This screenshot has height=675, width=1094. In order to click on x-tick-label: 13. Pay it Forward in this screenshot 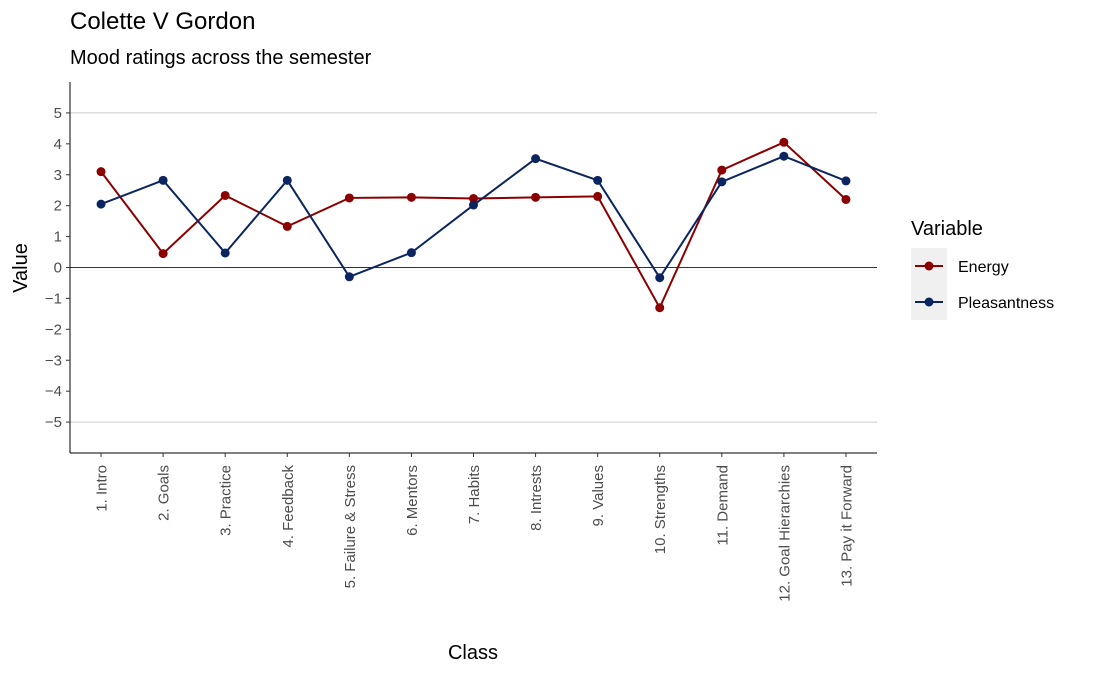, I will do `click(846, 526)`.